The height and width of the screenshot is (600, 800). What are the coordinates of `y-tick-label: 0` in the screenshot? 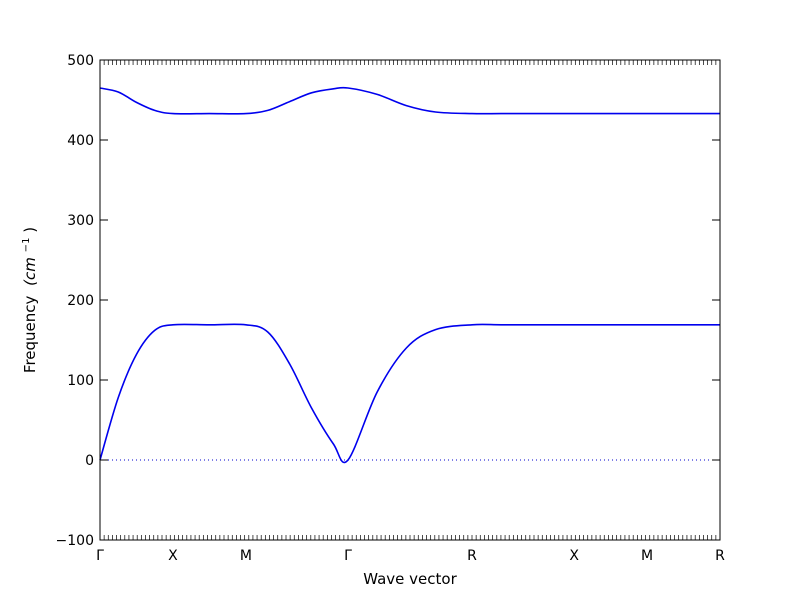 It's located at (89, 461).